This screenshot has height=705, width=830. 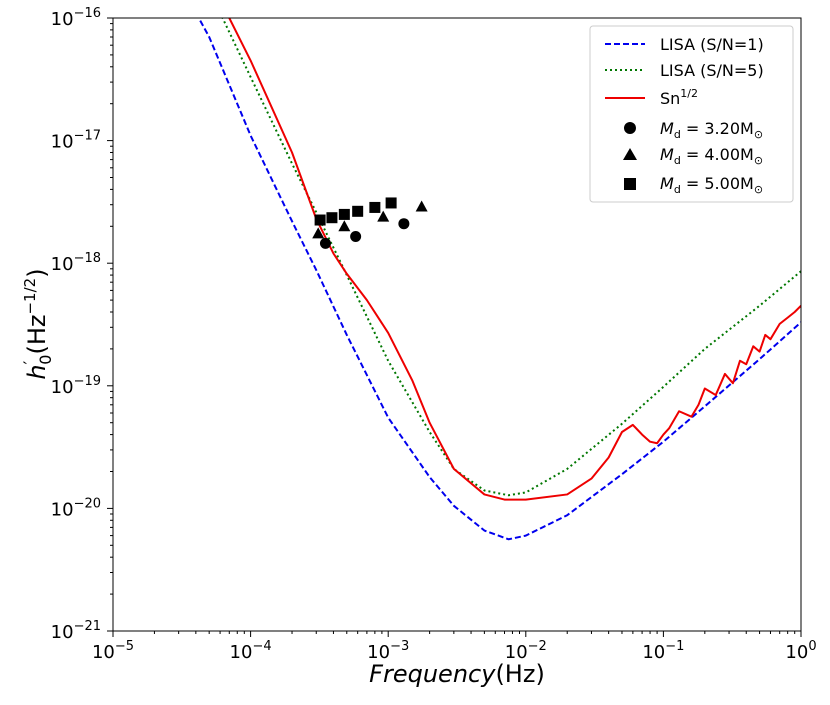 What do you see at coordinates (519, 674) in the screenshot?
I see `x-axis-label-unit: (Hz)` at bounding box center [519, 674].